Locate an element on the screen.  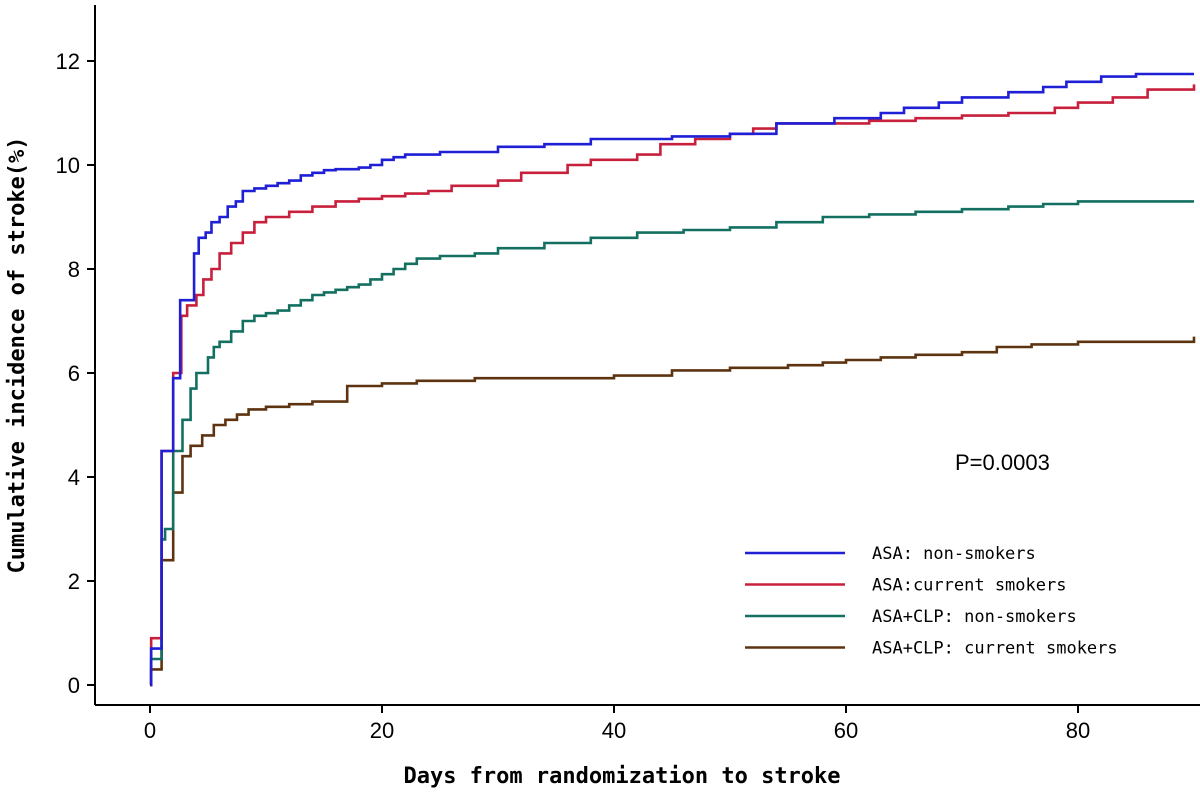
y-tick-label: 6 is located at coordinates (74, 373).